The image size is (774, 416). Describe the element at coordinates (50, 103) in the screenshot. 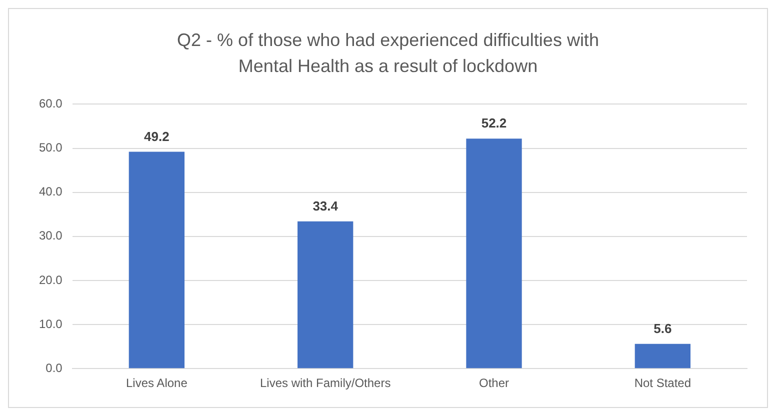

I see `y-tick-label: 60.0` at that location.